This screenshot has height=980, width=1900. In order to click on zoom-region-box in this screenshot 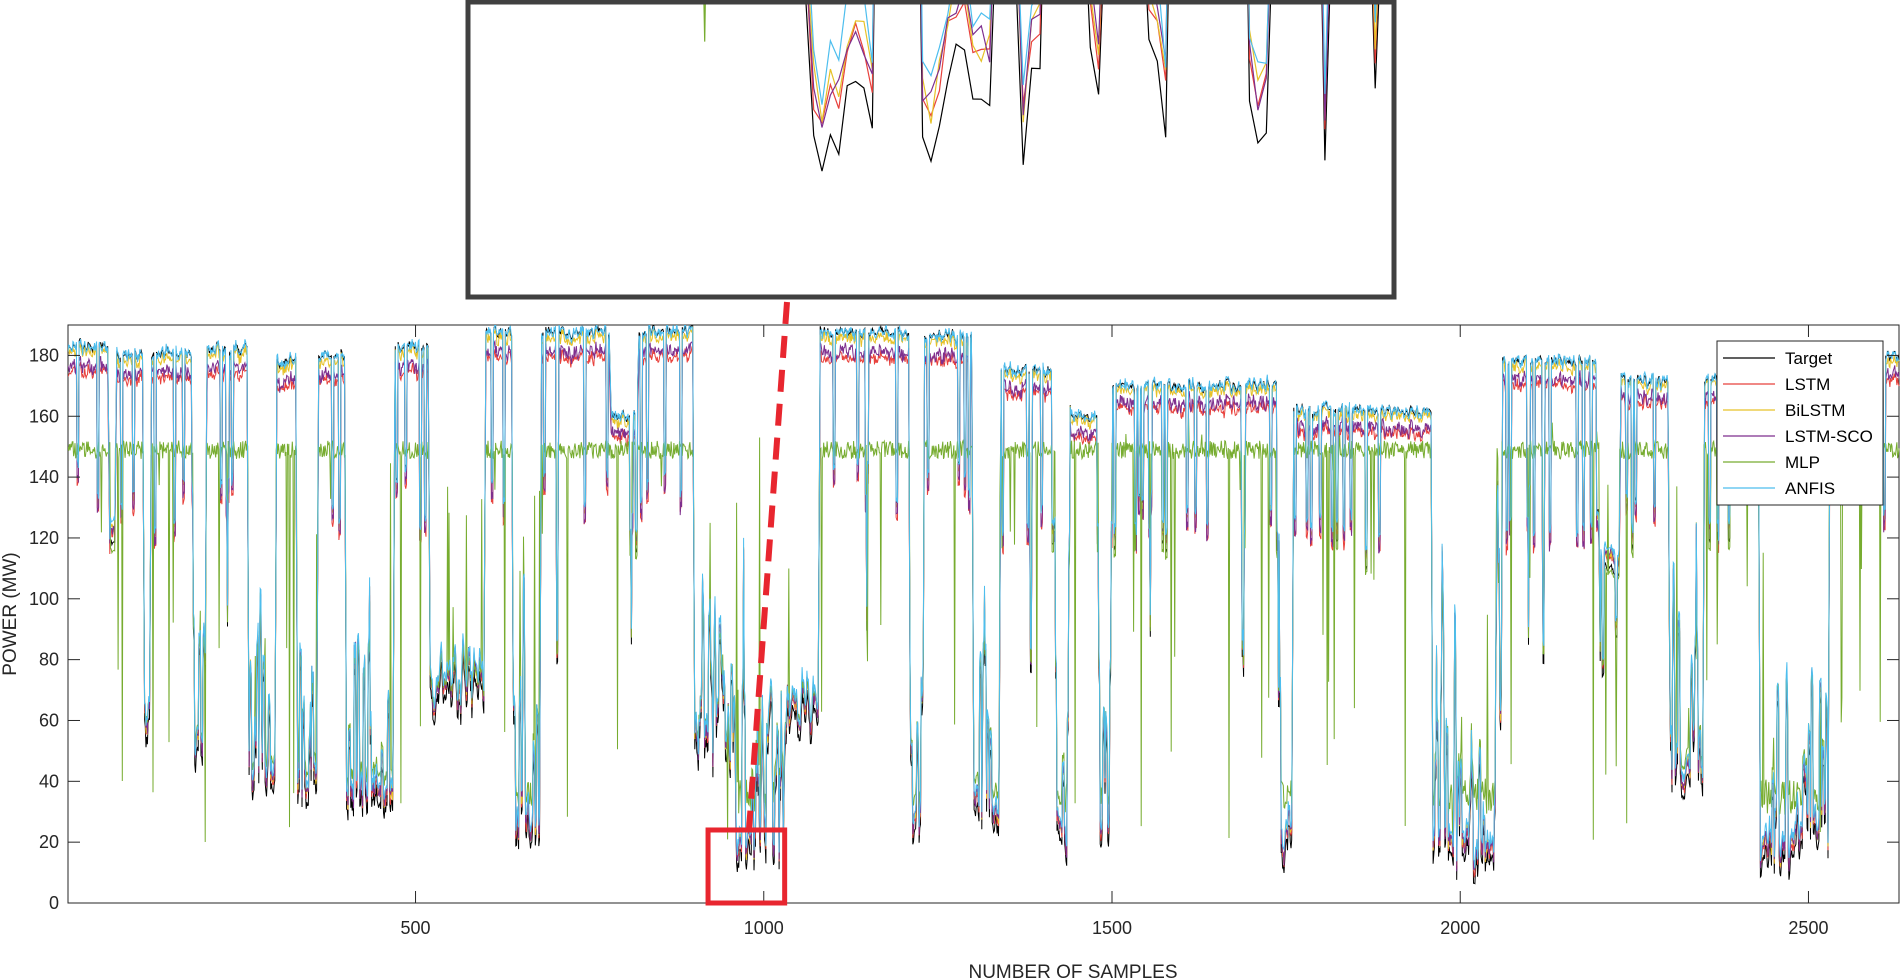, I will do `click(746, 866)`.